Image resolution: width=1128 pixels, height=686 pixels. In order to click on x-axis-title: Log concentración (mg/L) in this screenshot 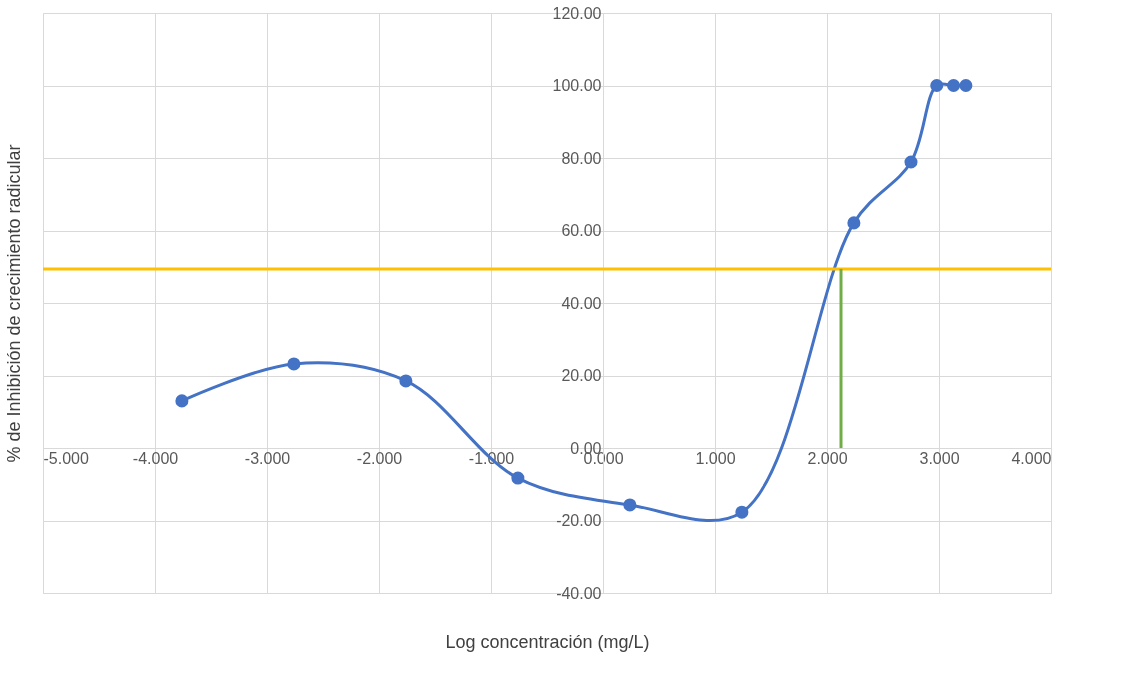, I will do `click(547, 641)`.